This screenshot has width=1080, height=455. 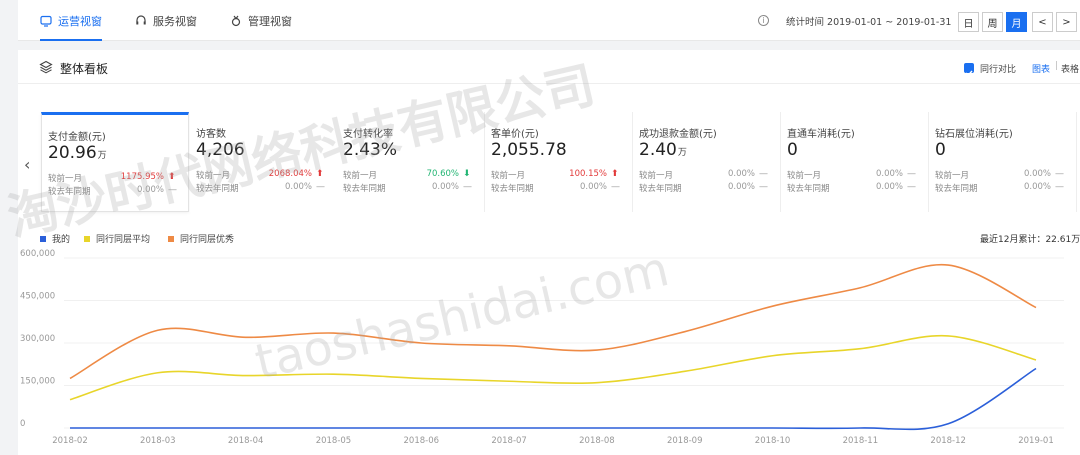 What do you see at coordinates (260, 175) in the screenshot?
I see `mom-row: 较前一月 2068.04% ⬆` at bounding box center [260, 175].